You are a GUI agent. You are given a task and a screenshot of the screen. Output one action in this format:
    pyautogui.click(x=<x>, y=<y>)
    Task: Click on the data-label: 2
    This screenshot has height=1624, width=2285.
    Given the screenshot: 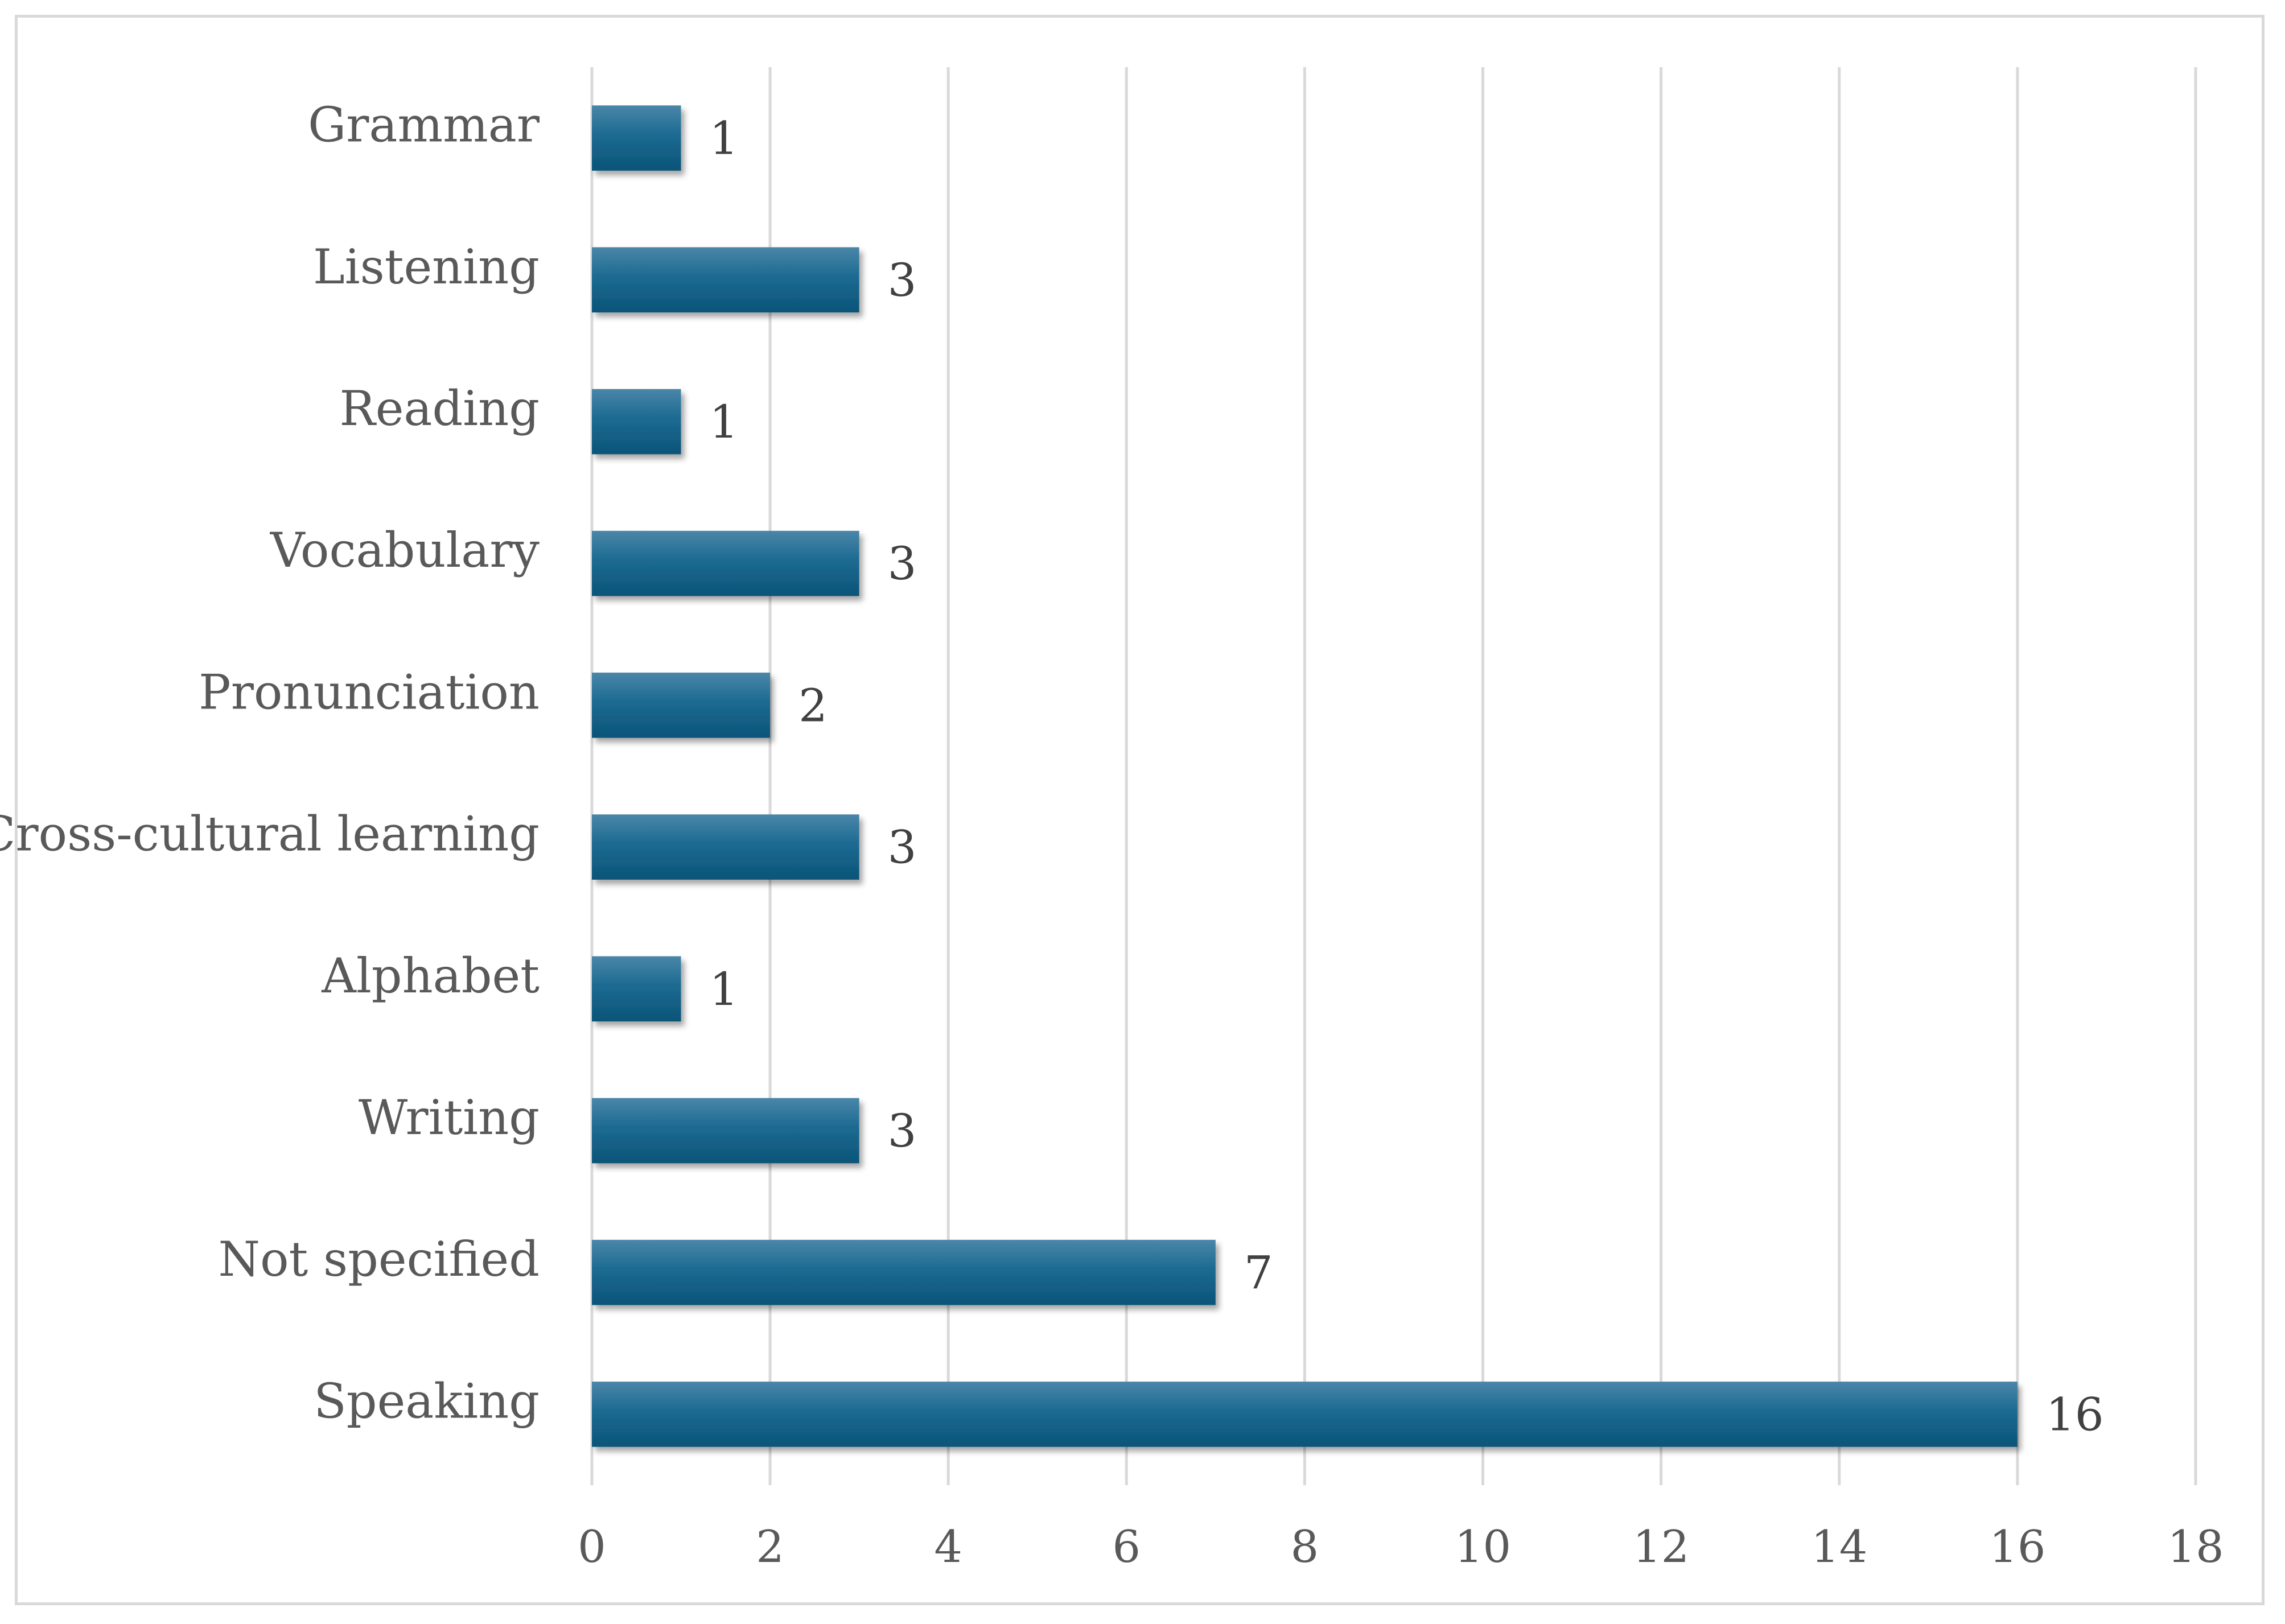 What is the action you would take?
    pyautogui.click(x=812, y=705)
    